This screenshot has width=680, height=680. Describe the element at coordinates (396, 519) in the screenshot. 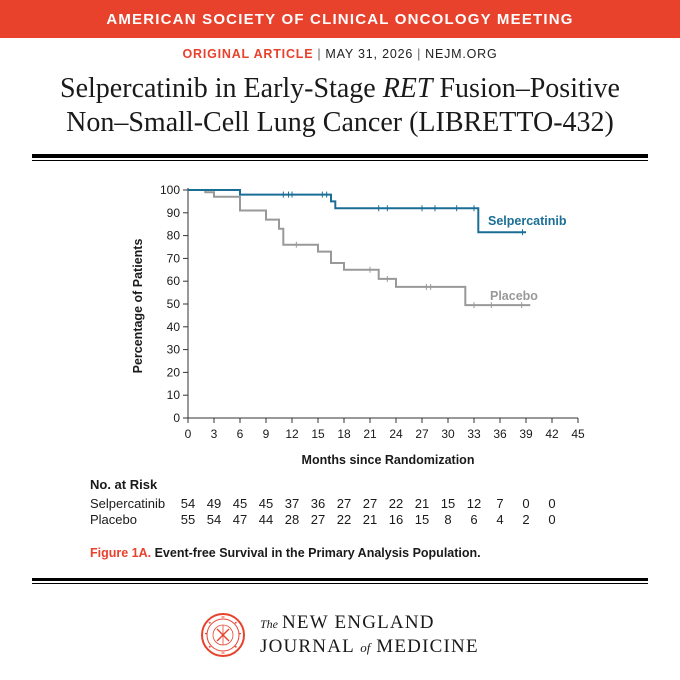

I see `risk-count: 16` at that location.